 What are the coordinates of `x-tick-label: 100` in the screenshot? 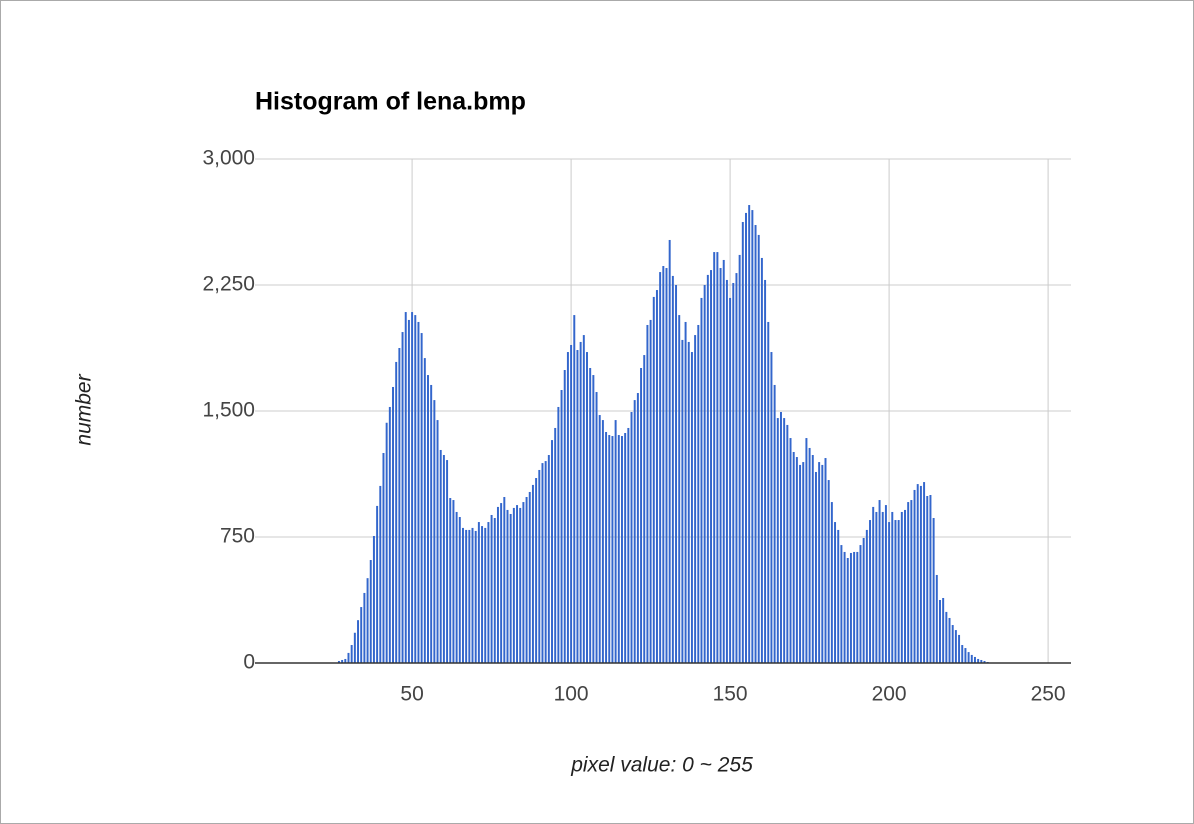 It's located at (571, 694).